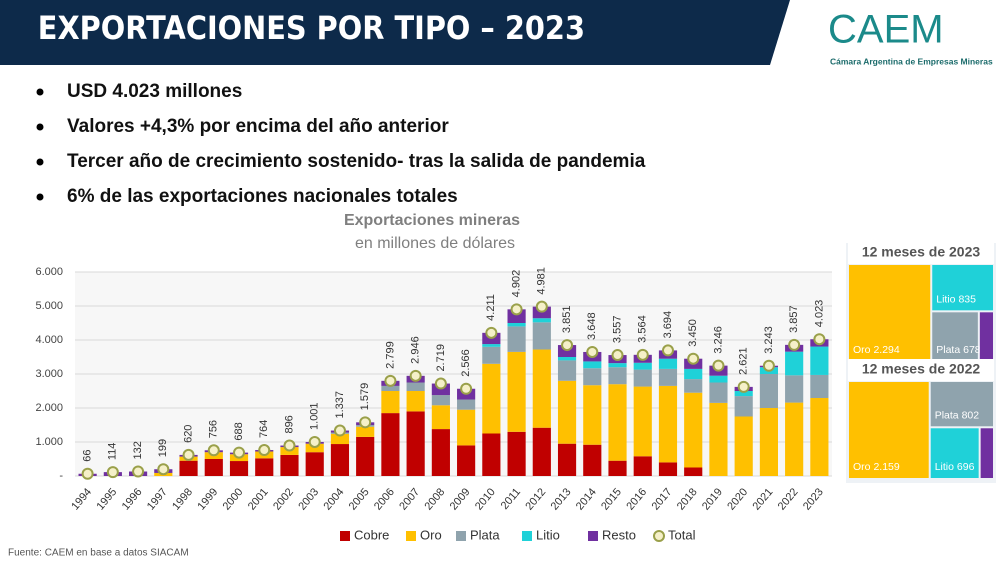  Describe the element at coordinates (986, 453) in the screenshot. I see `treemap-tile` at that location.